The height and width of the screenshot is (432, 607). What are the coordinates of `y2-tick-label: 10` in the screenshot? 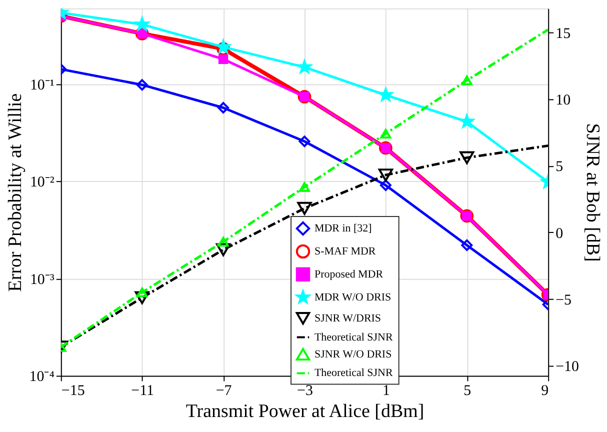 It's located at (563, 100).